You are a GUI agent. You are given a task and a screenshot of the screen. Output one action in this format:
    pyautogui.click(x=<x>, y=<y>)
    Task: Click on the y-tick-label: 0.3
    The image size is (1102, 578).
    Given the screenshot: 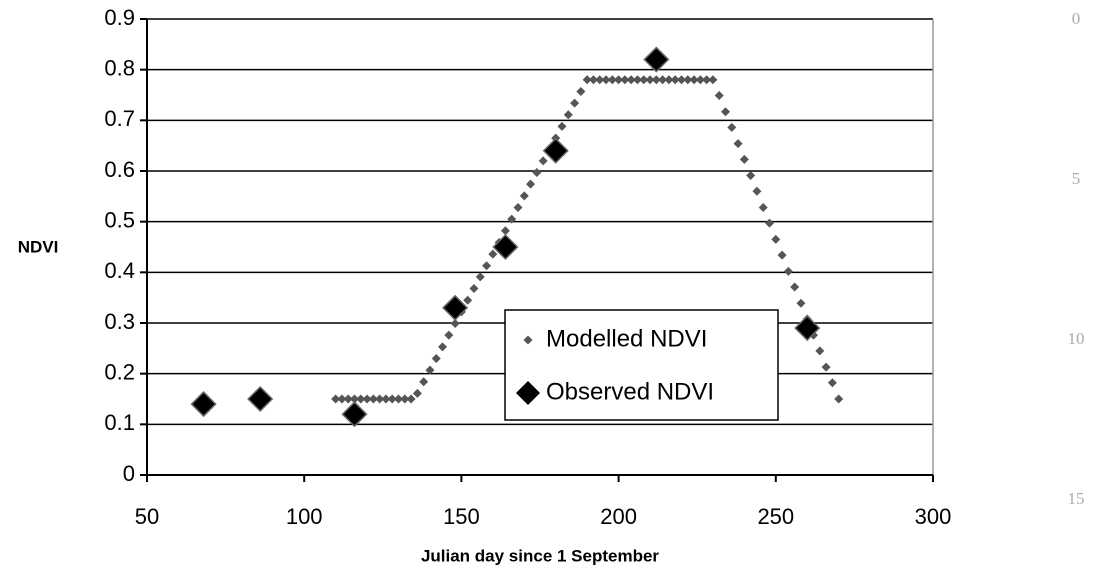 What is the action you would take?
    pyautogui.click(x=119, y=321)
    